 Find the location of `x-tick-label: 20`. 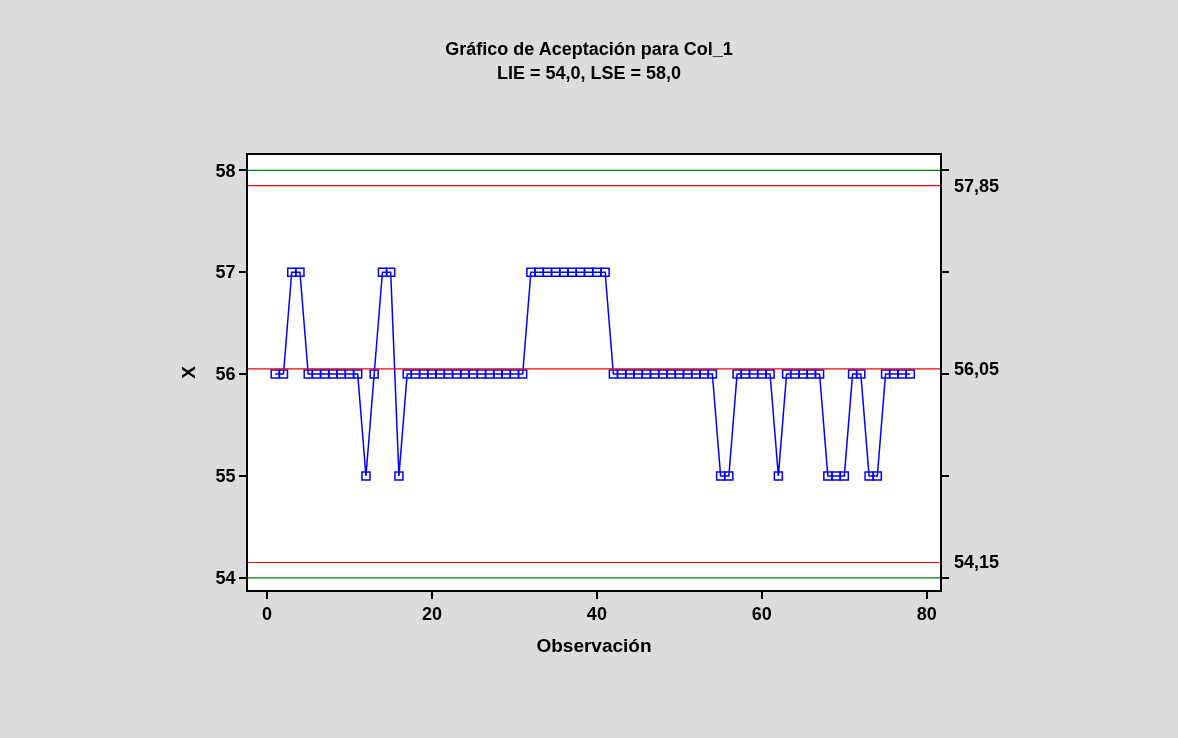

x-tick-label: 20 is located at coordinates (431, 614).